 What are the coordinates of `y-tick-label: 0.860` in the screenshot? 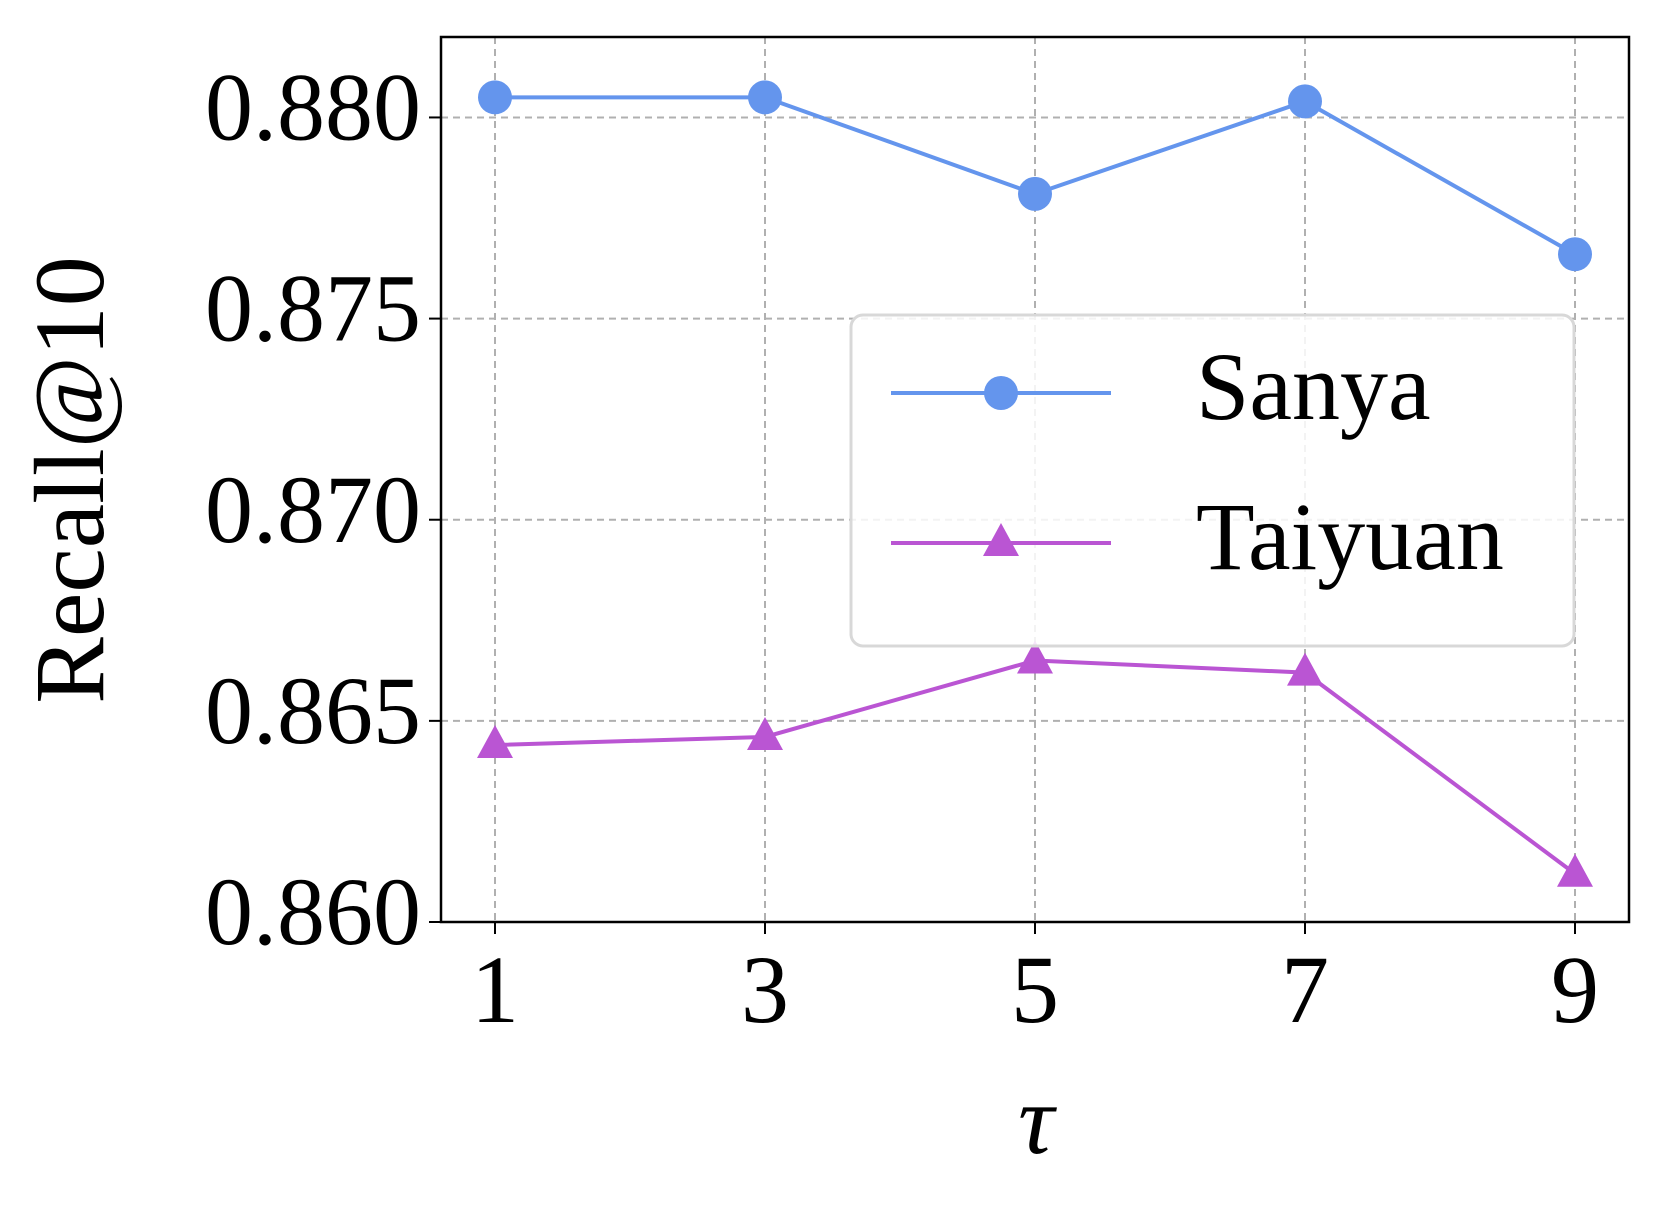 It's located at (313, 911).